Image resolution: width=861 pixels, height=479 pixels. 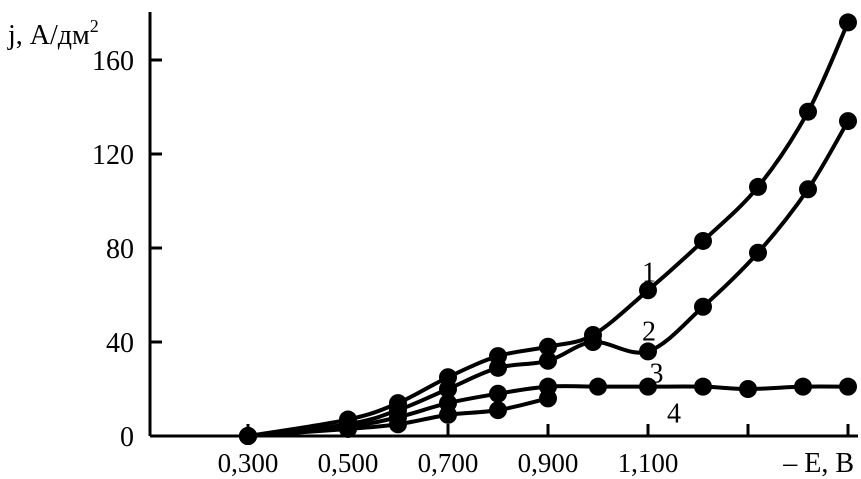 I want to click on y-tick-label: 80, so click(x=120, y=249).